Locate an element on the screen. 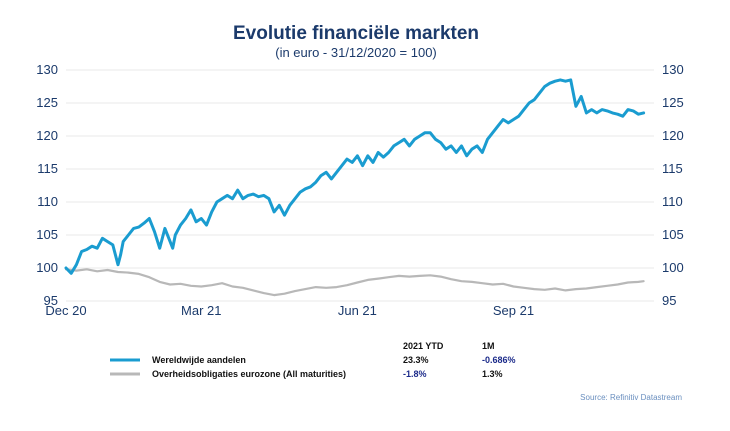 This screenshot has width=730, height=431. chart-subtitle: (in euro - 31/12/2020 = 100) is located at coordinates (356, 52).